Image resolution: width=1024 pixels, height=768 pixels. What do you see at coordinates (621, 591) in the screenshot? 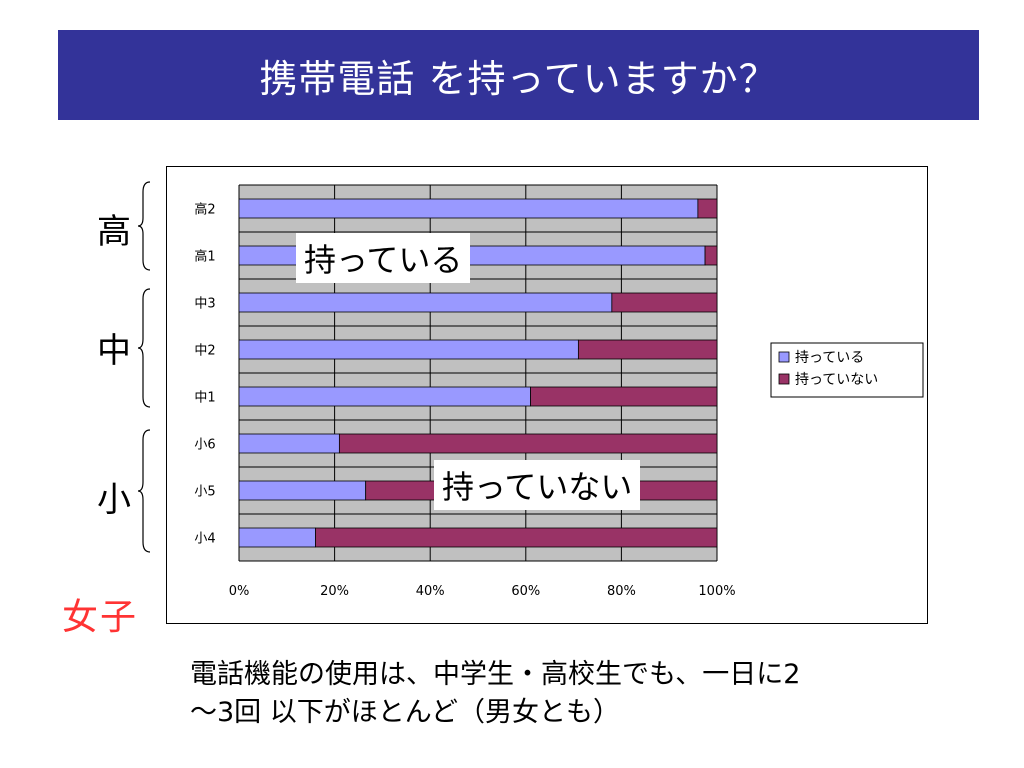
I see `x-tick-label: 80%` at bounding box center [621, 591].